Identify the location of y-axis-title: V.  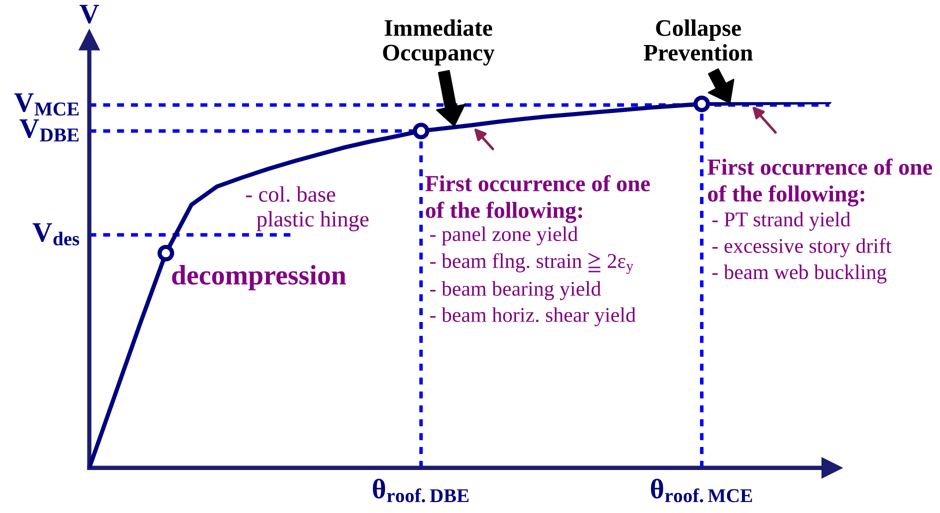
(90, 14).